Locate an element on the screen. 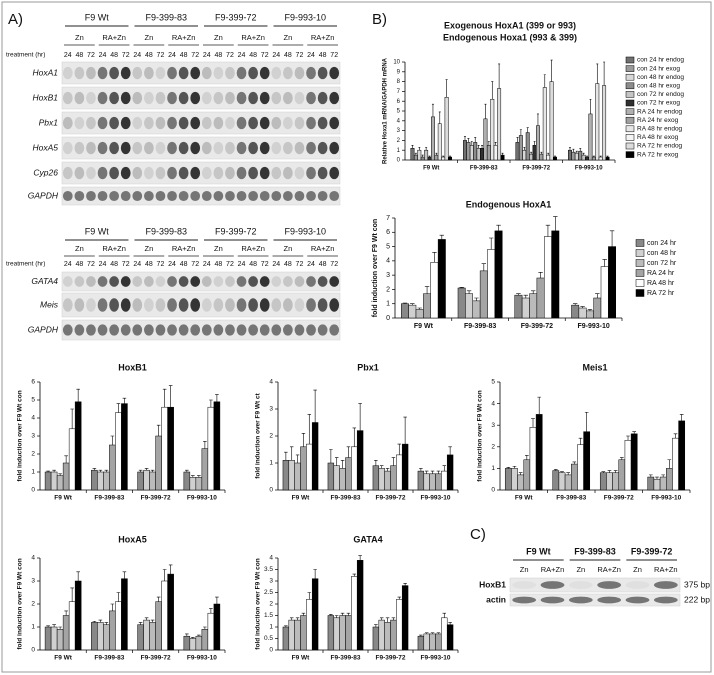 This screenshot has height=675, width=714. time-label: 72 is located at coordinates (195, 55).